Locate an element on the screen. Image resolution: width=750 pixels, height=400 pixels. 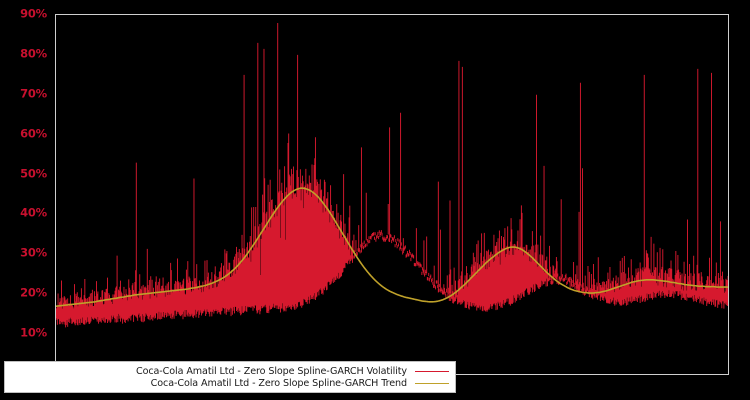
y-tick-label: 10% is located at coordinates (33, 332).